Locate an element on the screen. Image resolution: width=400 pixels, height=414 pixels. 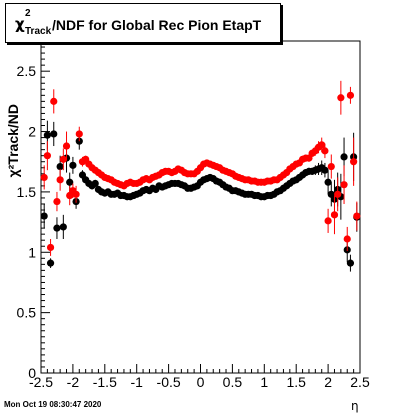
x-tick-label: 0.5 is located at coordinates (233, 382).